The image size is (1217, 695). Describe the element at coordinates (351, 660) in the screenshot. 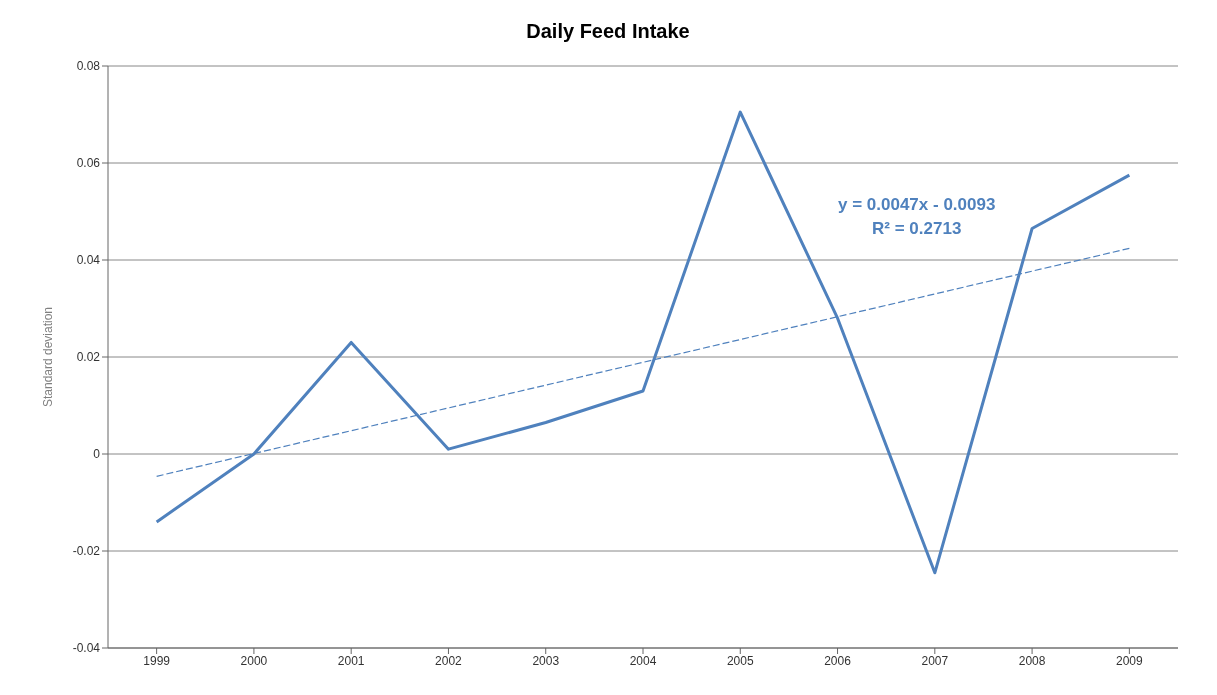

I see `x-tick-label: 2001` at that location.